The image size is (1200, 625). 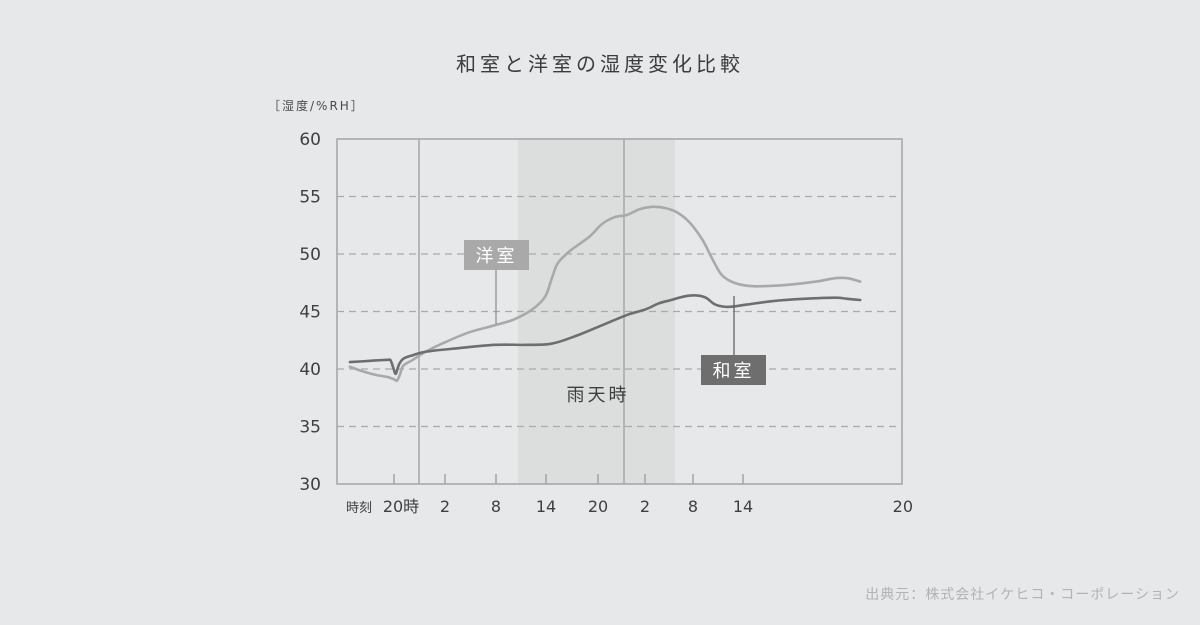 I want to click on yoshitsu-label-box, so click(x=496, y=255).